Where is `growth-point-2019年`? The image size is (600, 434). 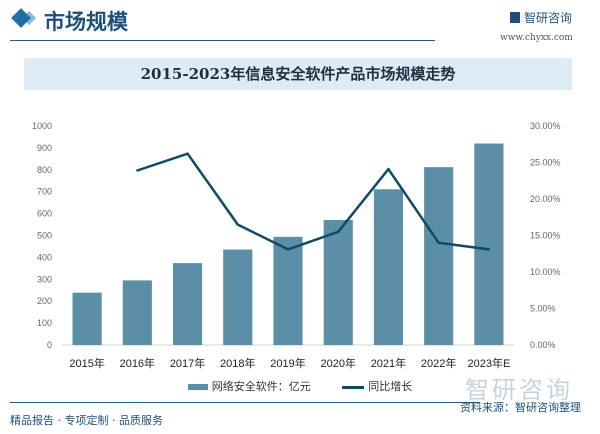 growth-point-2019年 is located at coordinates (288, 249).